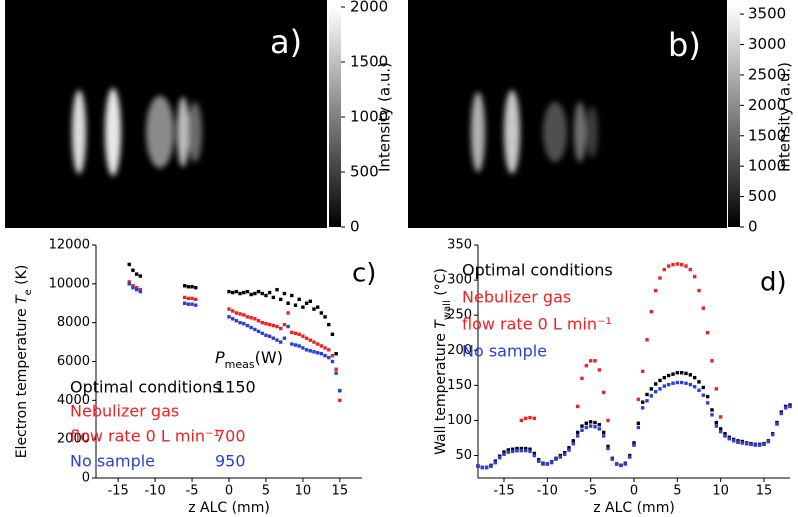 This screenshot has width=798, height=517. I want to click on y-tick-label: 100, so click(459, 420).